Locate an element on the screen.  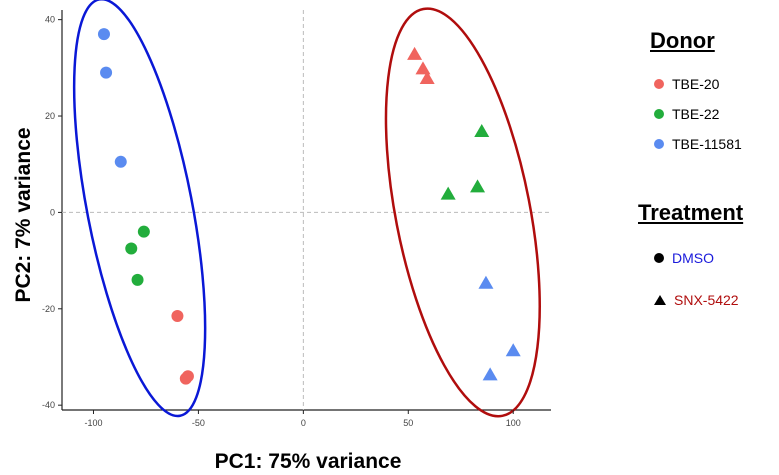
legend-donor-item: TBE-11581 is located at coordinates (698, 144).